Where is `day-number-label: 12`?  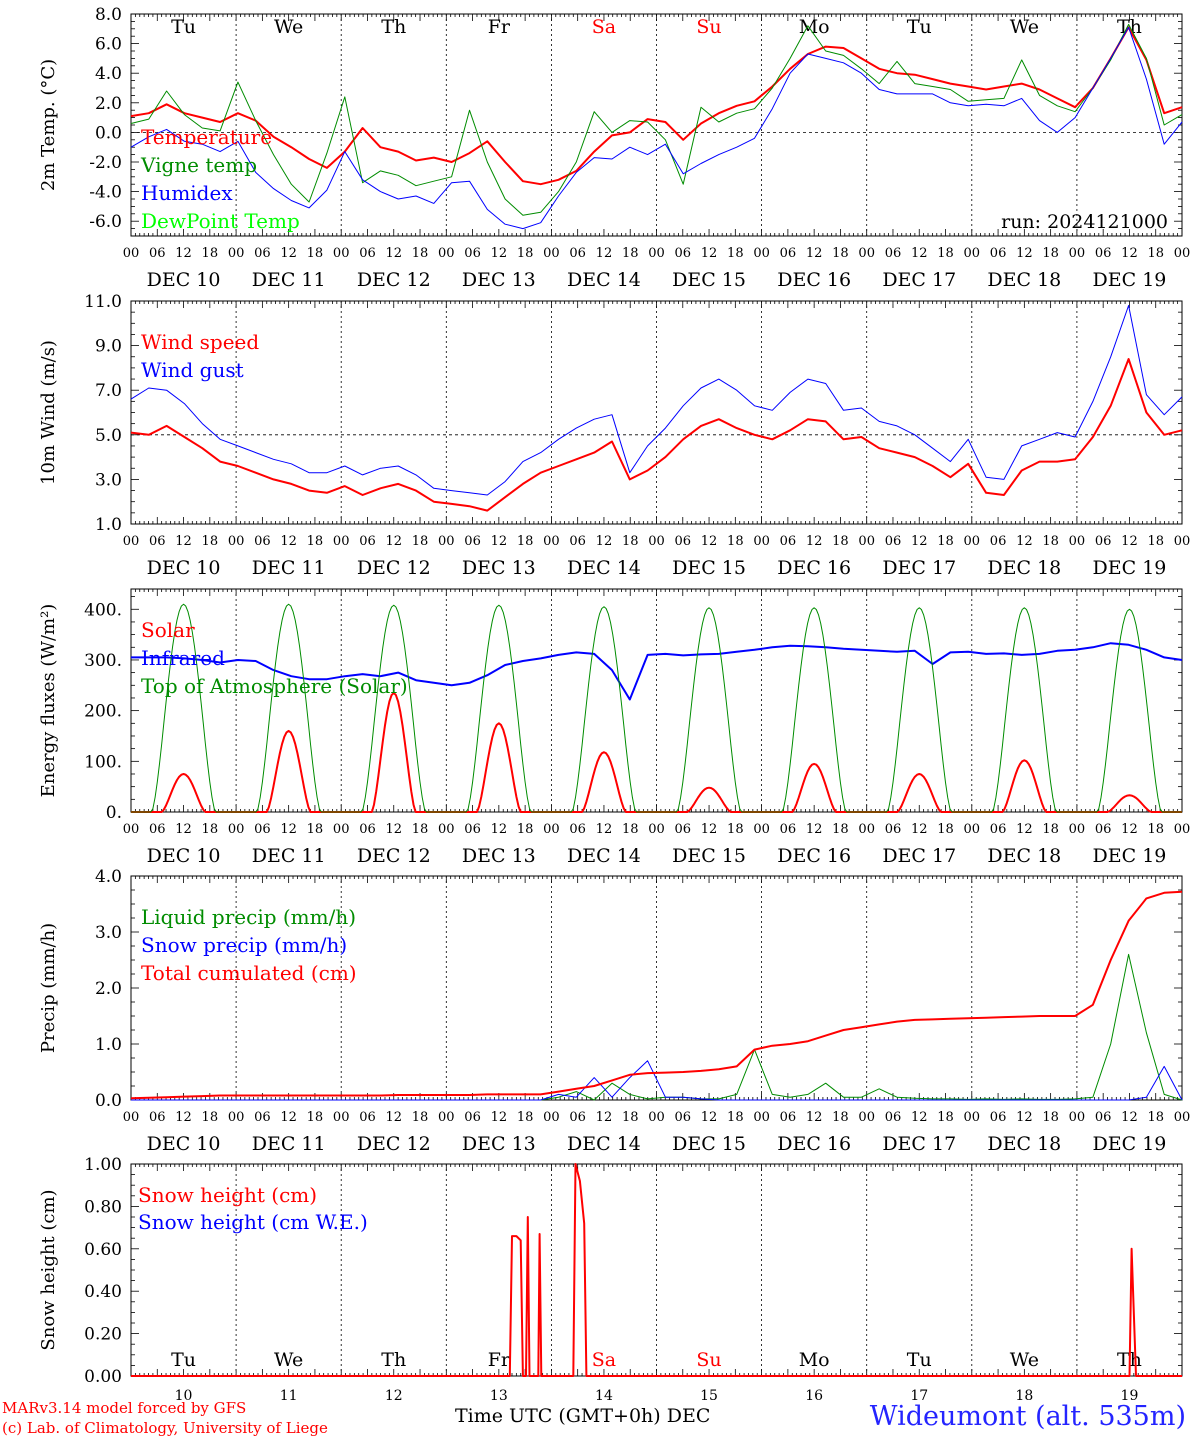
day-number-label: 12 is located at coordinates (394, 1396).